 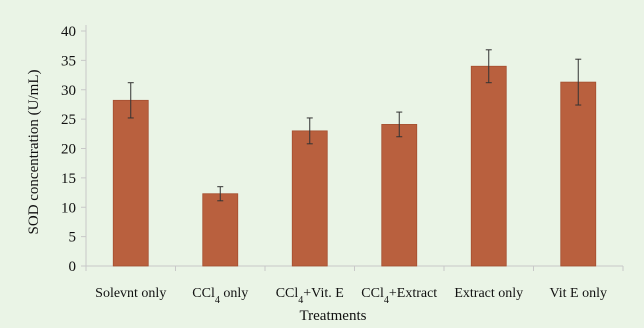 What do you see at coordinates (68, 91) in the screenshot?
I see `y-tick-label: 30` at bounding box center [68, 91].